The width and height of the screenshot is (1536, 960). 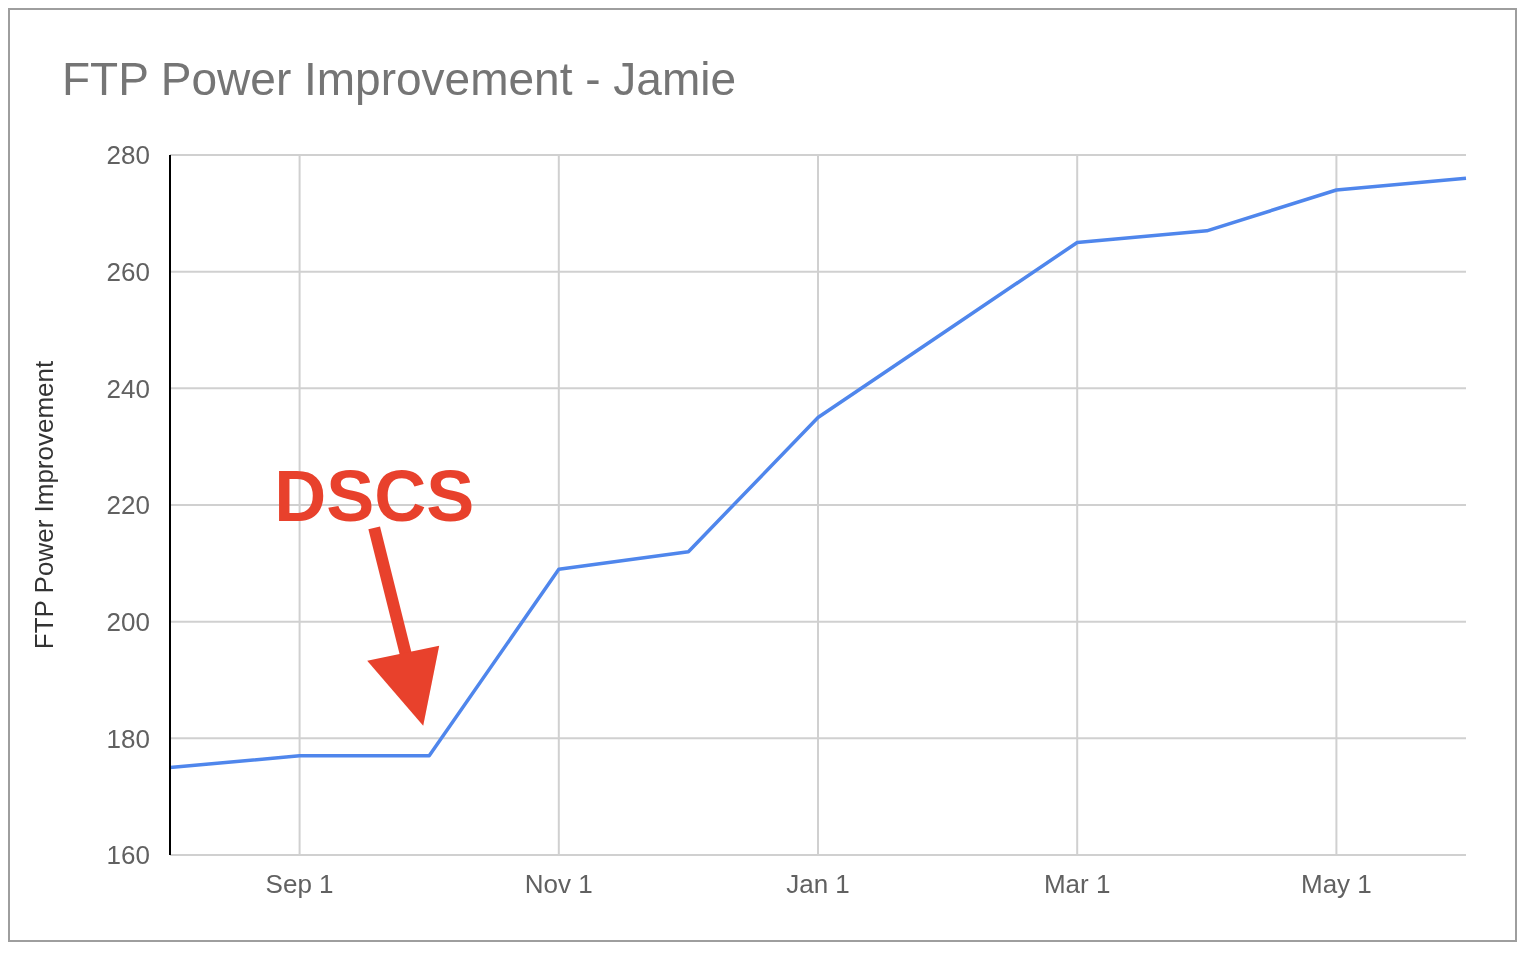 I want to click on x-tick-label: Nov 1, so click(x=558, y=884).